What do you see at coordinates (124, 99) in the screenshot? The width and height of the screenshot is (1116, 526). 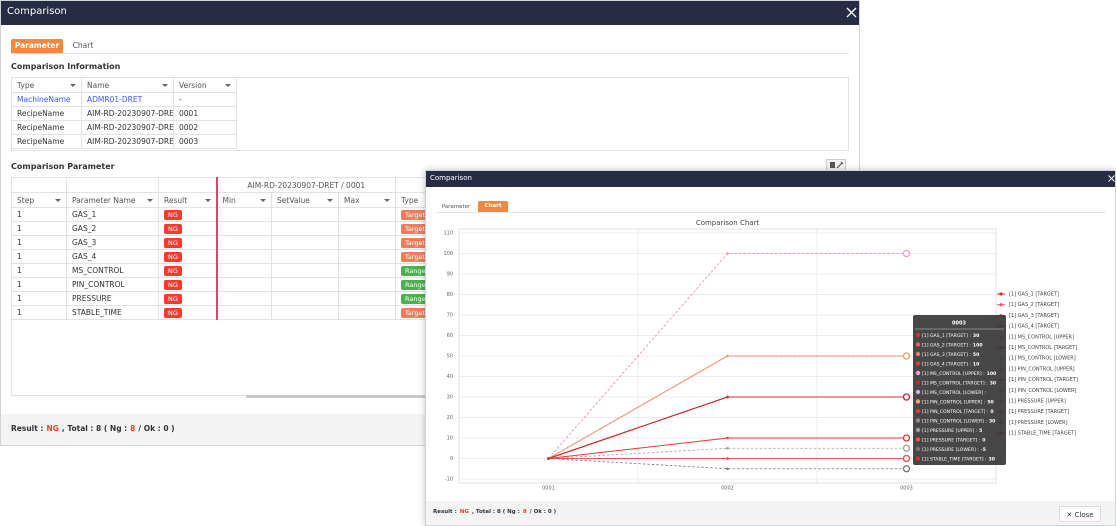 I see `info-row: MachineName ADMR01-DRET -` at bounding box center [124, 99].